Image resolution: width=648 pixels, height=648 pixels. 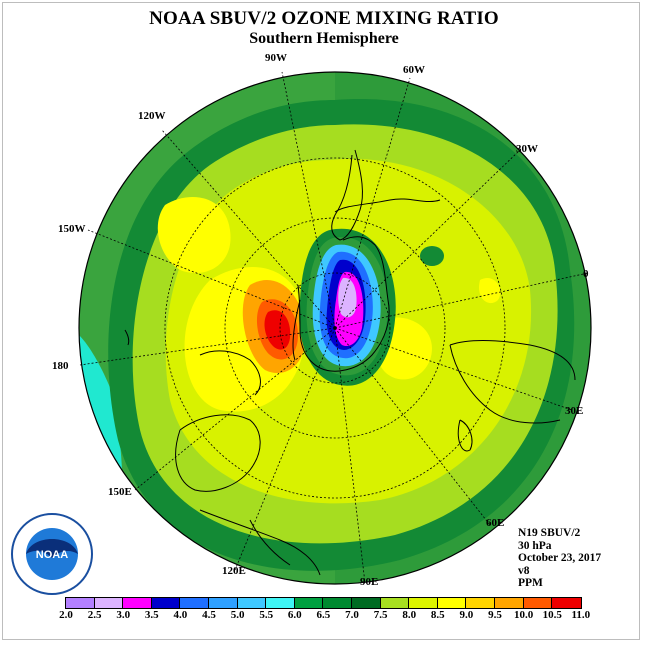 I want to click on colorbar-tick-label: 5.5, so click(x=266, y=615).